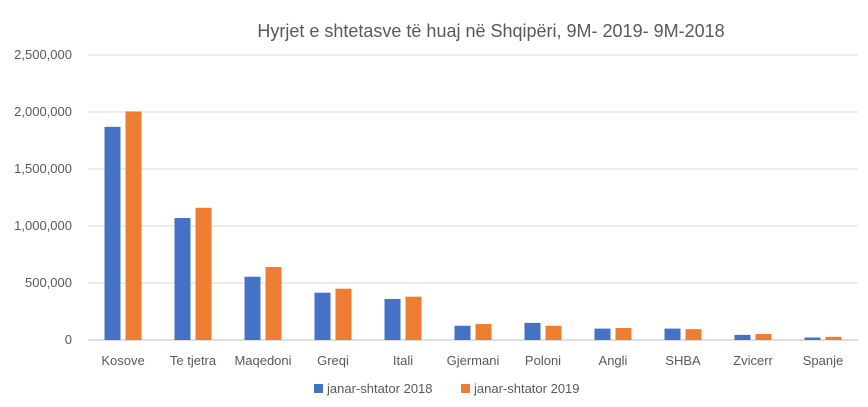 This screenshot has width=868, height=407. Describe the element at coordinates (613, 360) in the screenshot. I see `x-tick-label: Angli` at that location.